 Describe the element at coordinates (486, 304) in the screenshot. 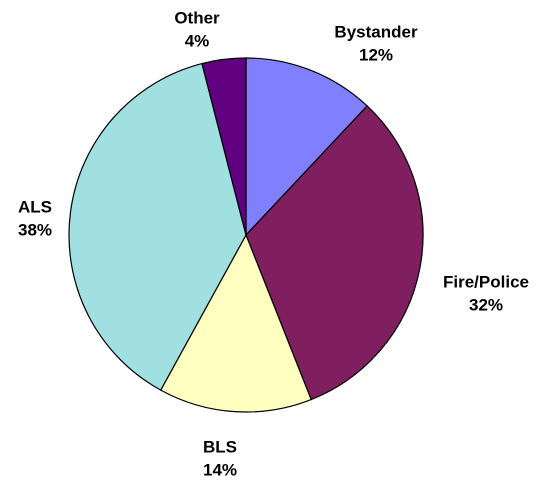

I see `slice-value-label: 32%` at that location.